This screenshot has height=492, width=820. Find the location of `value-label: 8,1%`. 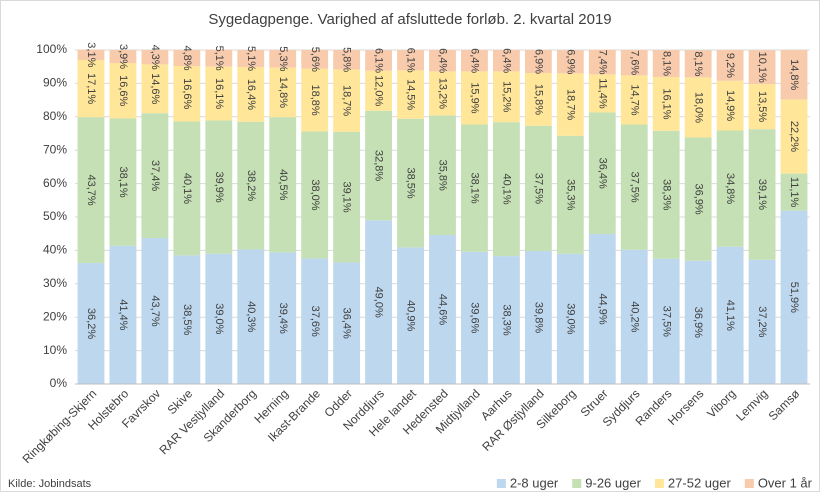

value-label: 8,1% is located at coordinates (698, 63).